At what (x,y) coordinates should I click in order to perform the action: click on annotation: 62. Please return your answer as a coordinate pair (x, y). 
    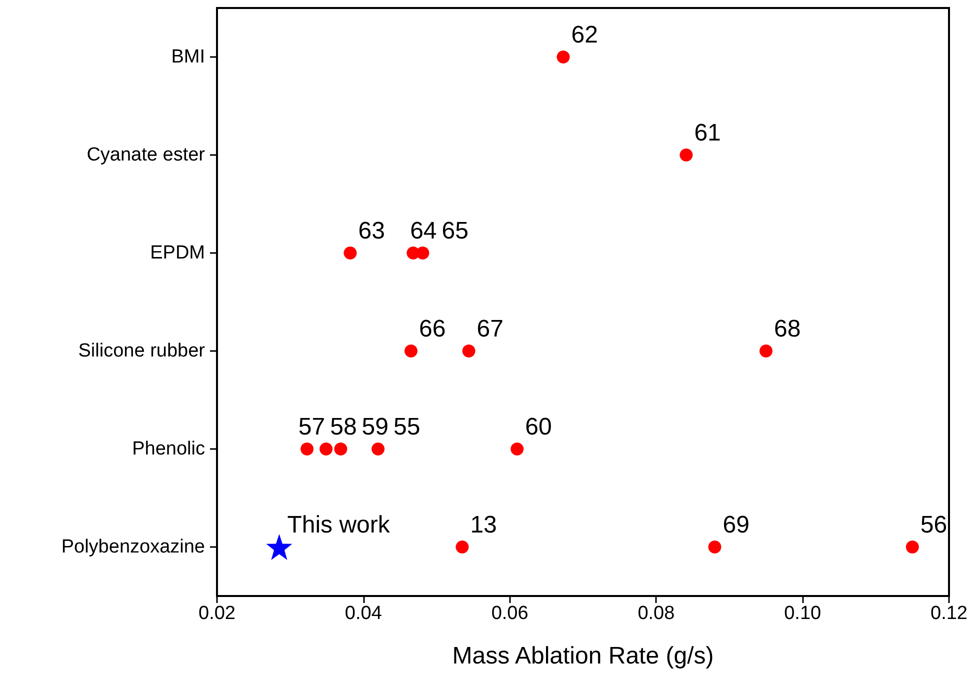
    Looking at the image, I should click on (584, 35).